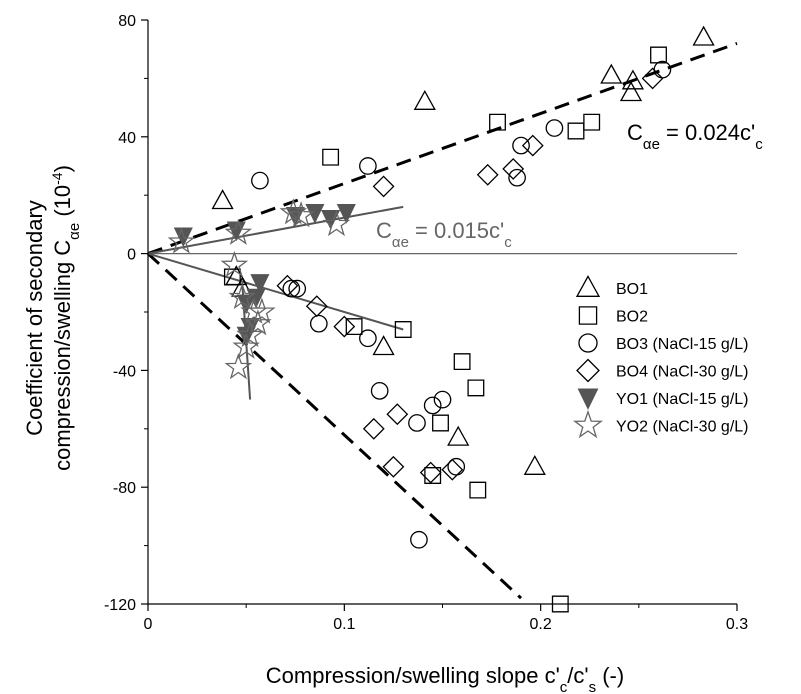 The width and height of the screenshot is (801, 694). What do you see at coordinates (682, 344) in the screenshot?
I see `legend-label: BO3 (NaCl-15 g/L)` at bounding box center [682, 344].